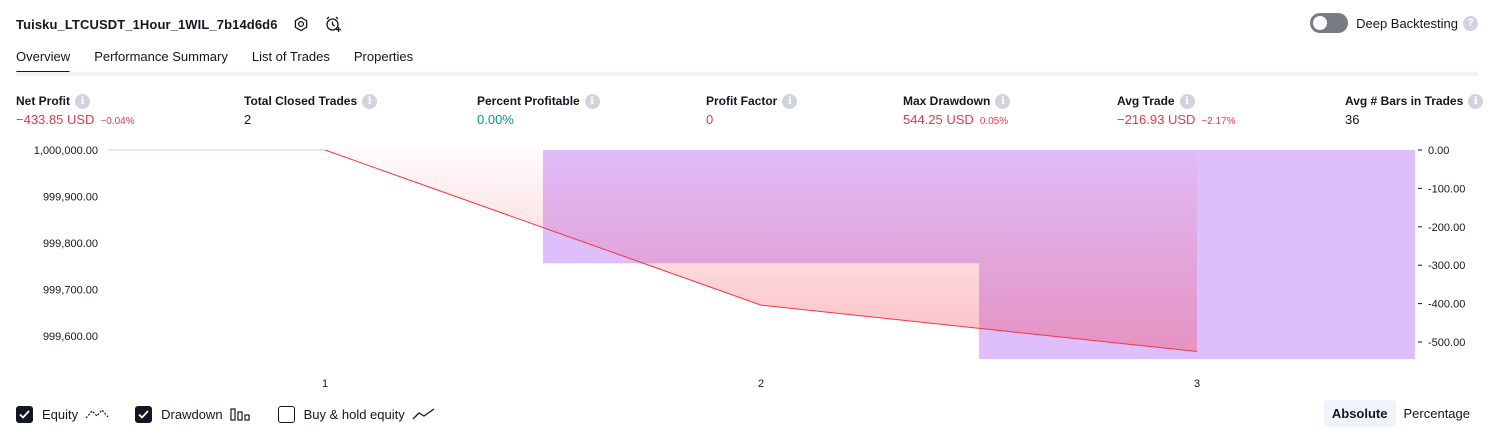 Image resolution: width=1494 pixels, height=438 pixels. What do you see at coordinates (144, 414) in the screenshot?
I see `drawdown-checkbox` at bounding box center [144, 414].